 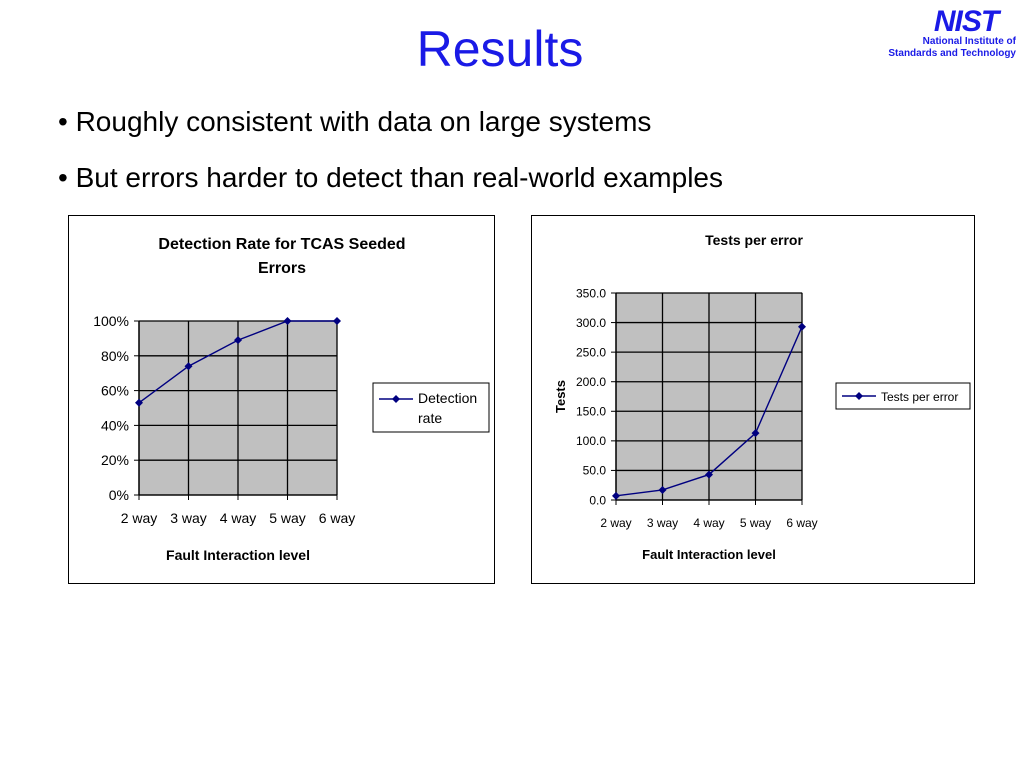 What do you see at coordinates (115, 391) in the screenshot?
I see `y-tick-label: 60%` at bounding box center [115, 391].